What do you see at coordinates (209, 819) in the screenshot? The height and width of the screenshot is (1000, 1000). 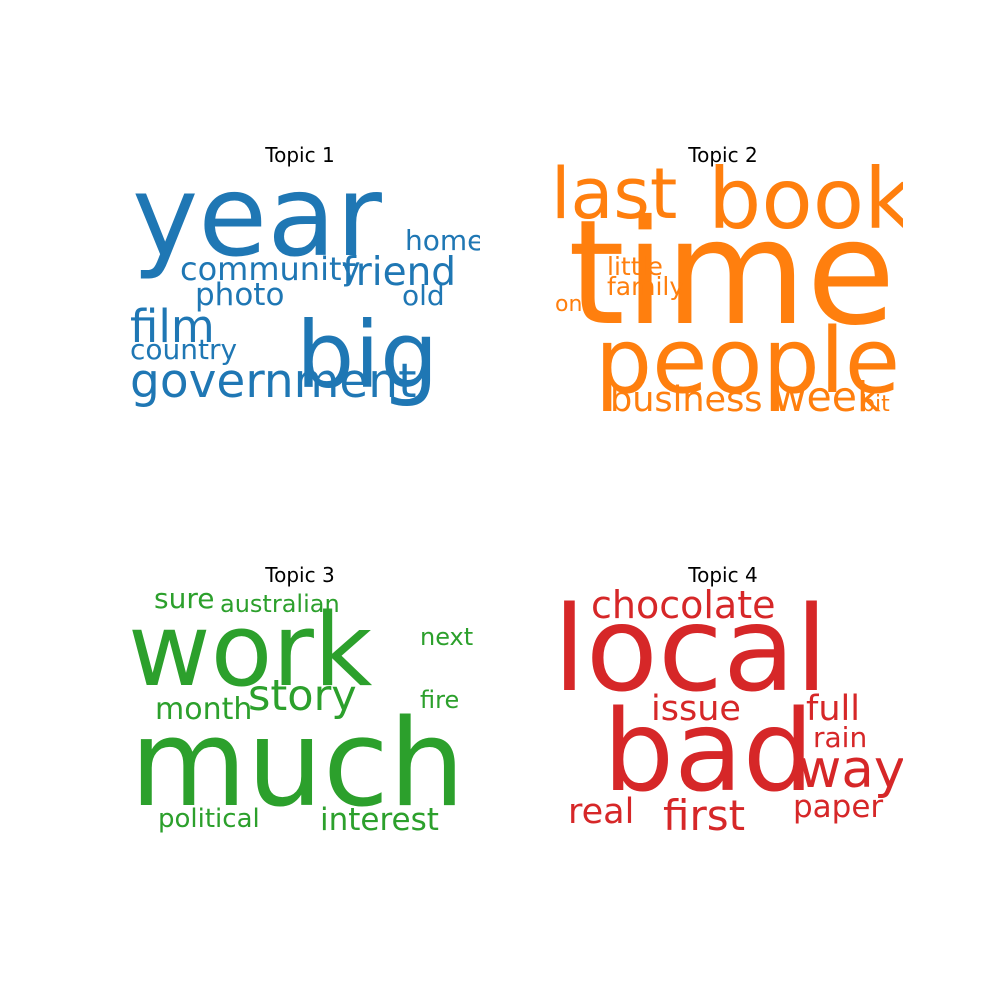 I see `word-political: political` at bounding box center [209, 819].